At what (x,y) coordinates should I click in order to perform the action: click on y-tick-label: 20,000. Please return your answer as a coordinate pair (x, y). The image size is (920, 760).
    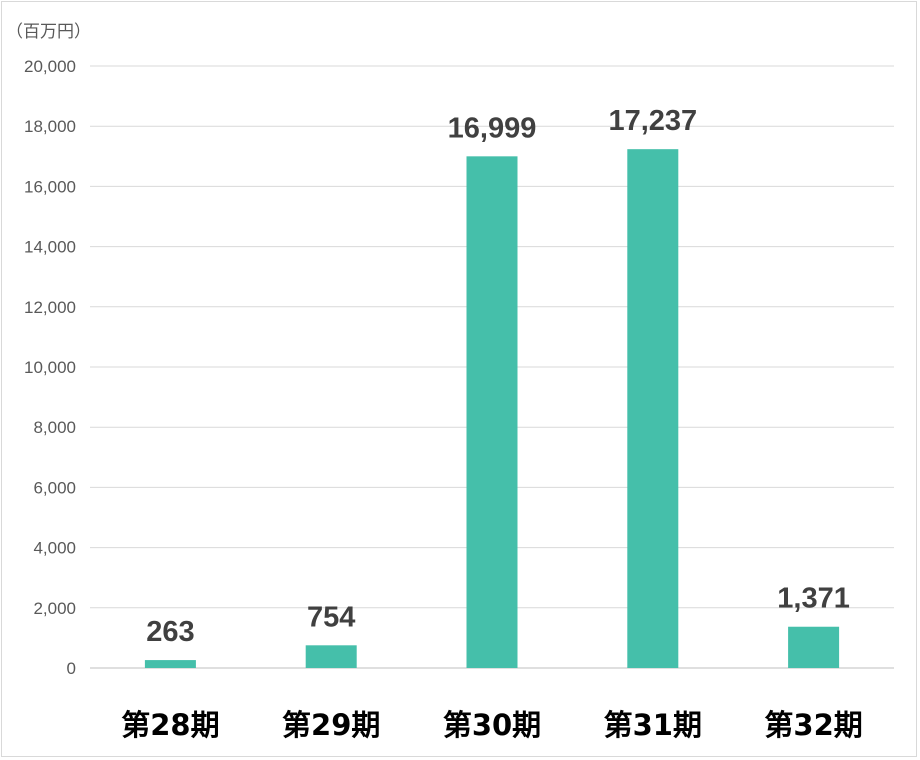
    Looking at the image, I should click on (50, 66).